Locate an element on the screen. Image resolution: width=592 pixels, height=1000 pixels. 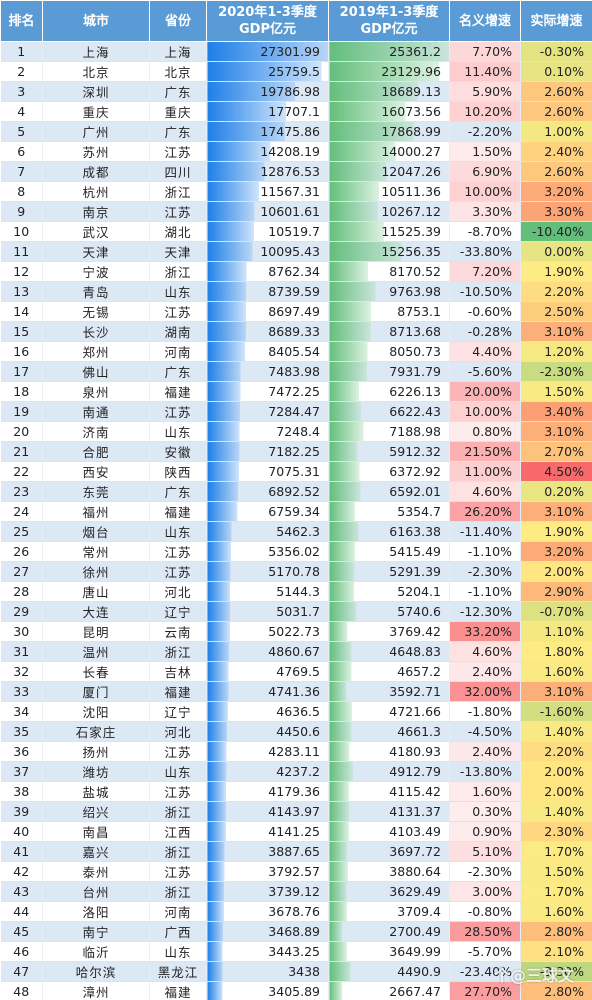
table-row: 3 深圳 广东 19786.98 18689.13 5.90% 2.60% is located at coordinates (296, 91).